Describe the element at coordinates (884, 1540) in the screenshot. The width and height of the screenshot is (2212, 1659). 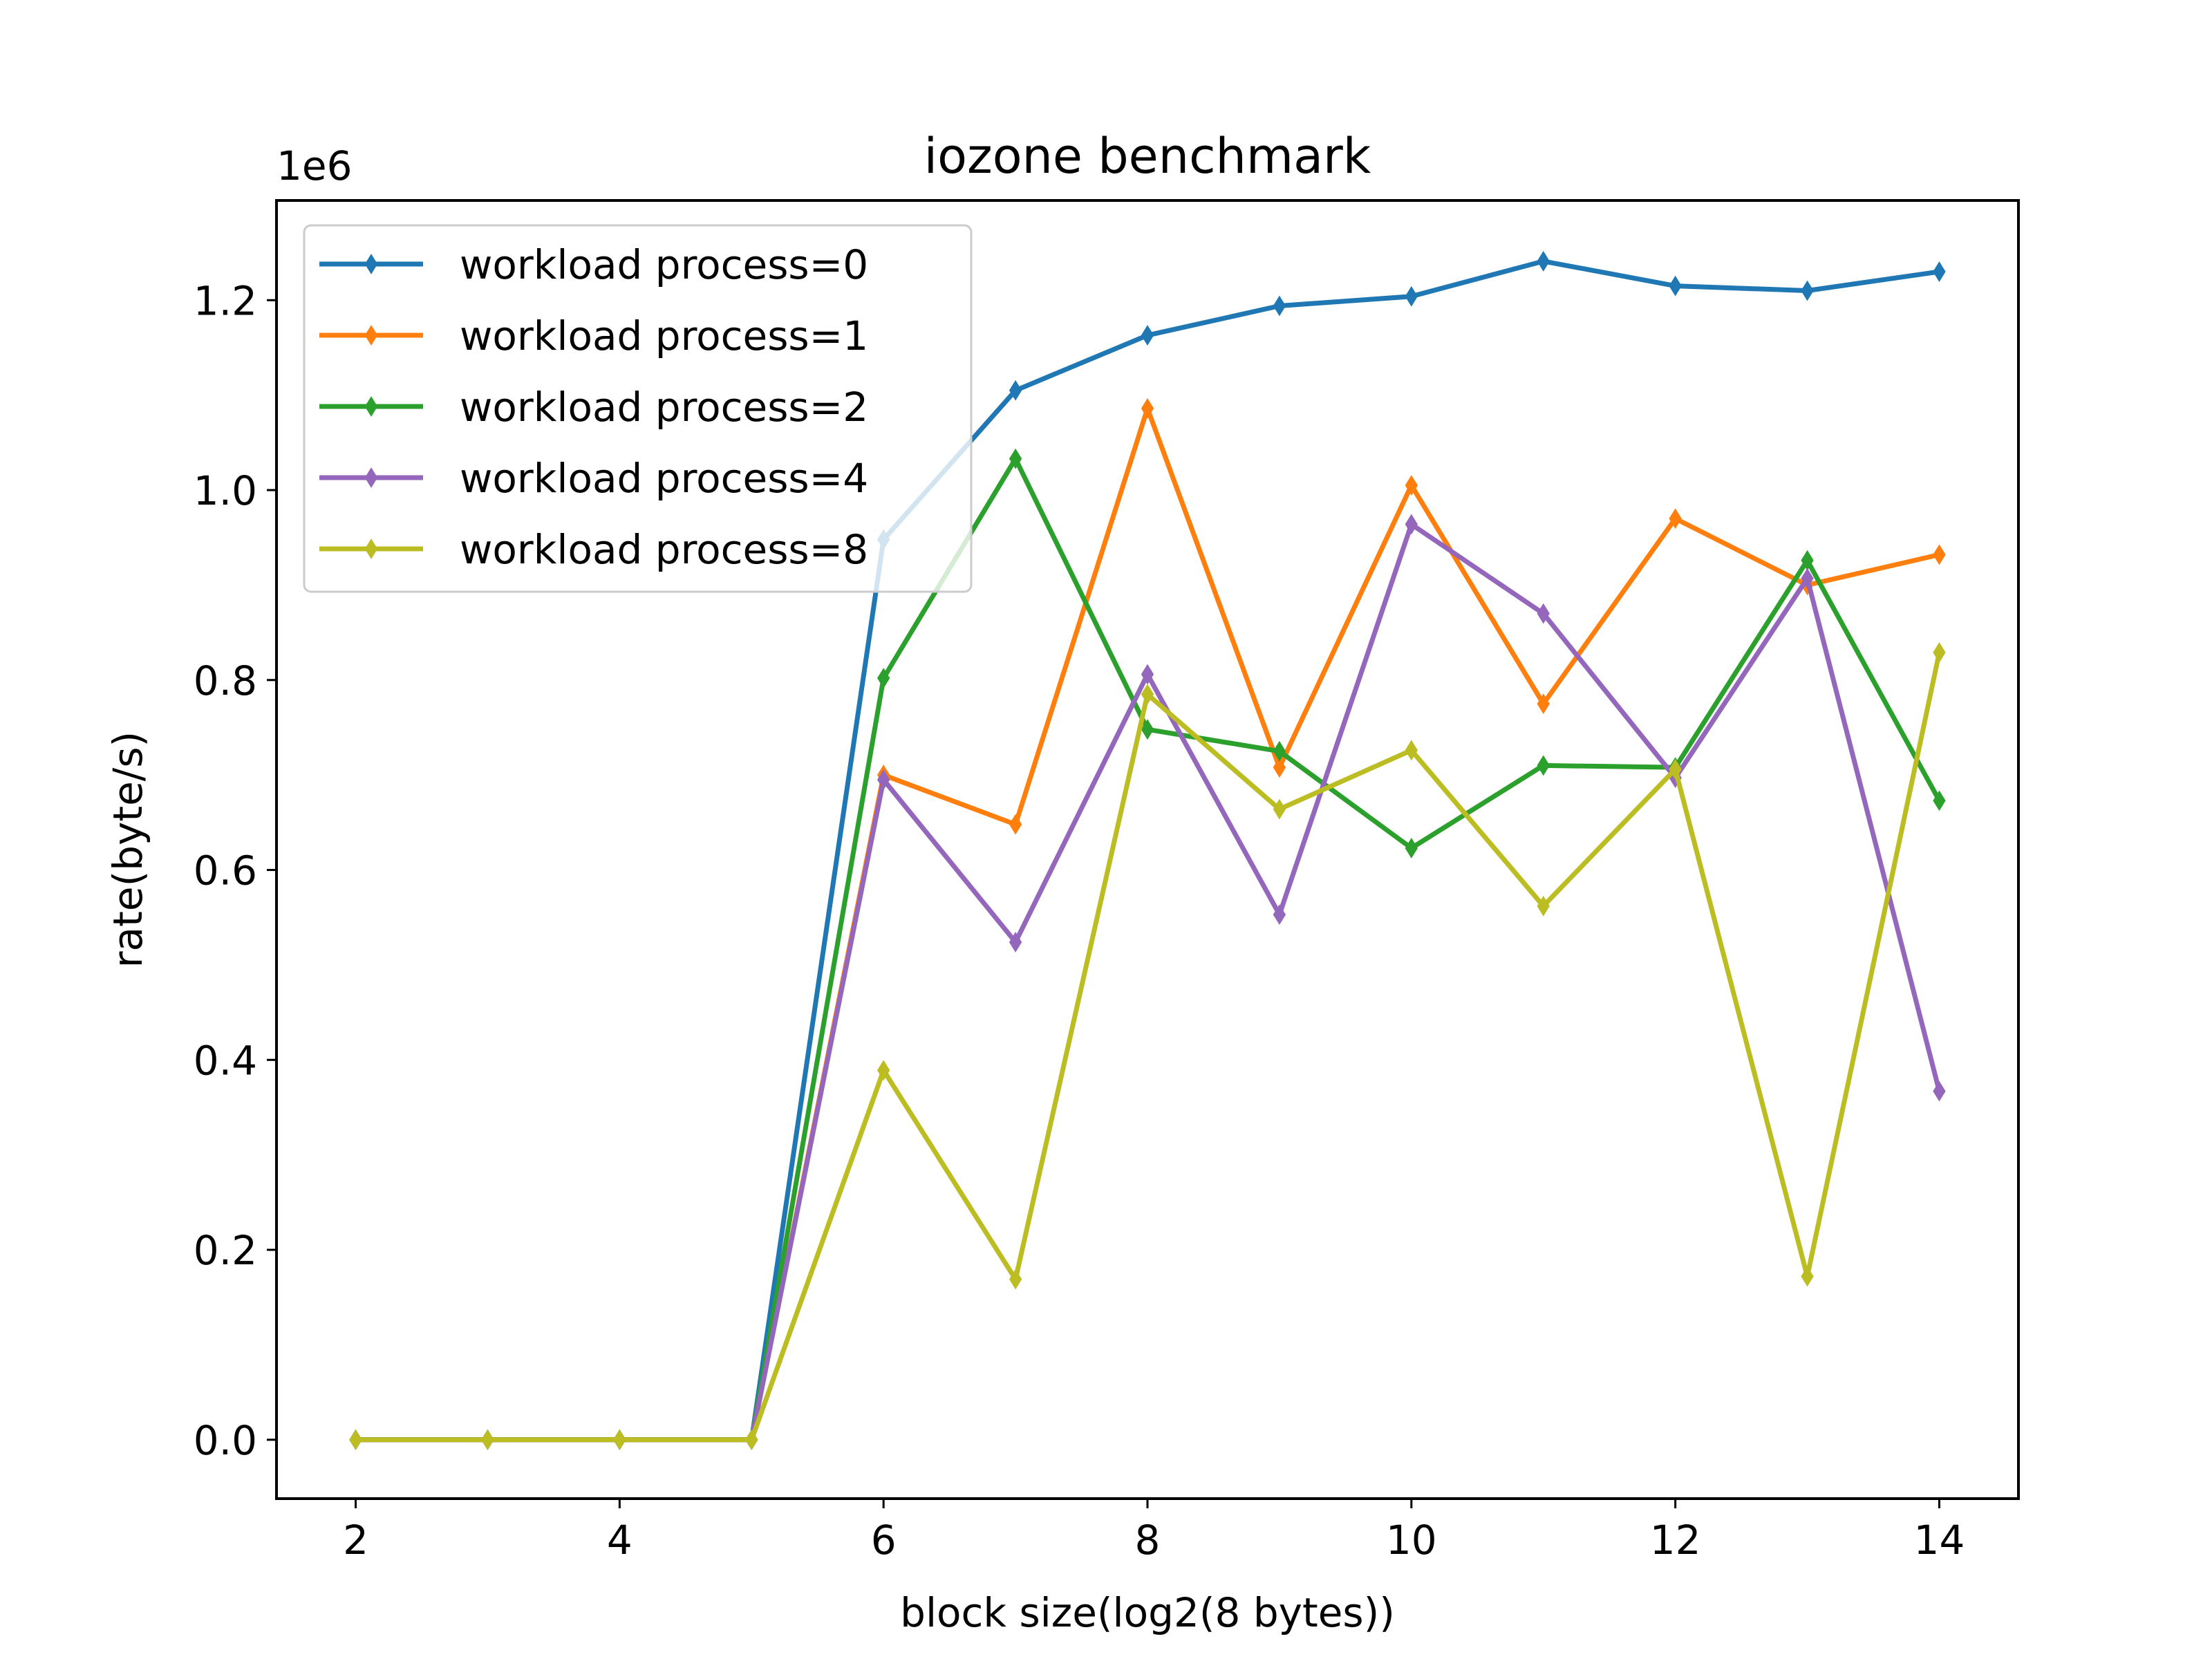
I see `x-tick-label: 6` at that location.